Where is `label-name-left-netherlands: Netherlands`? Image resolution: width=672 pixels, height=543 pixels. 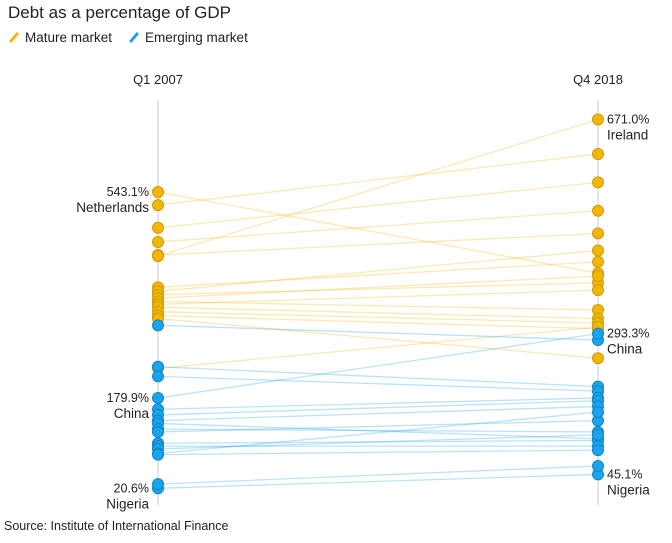 label-name-left-netherlands: Netherlands is located at coordinates (112, 207).